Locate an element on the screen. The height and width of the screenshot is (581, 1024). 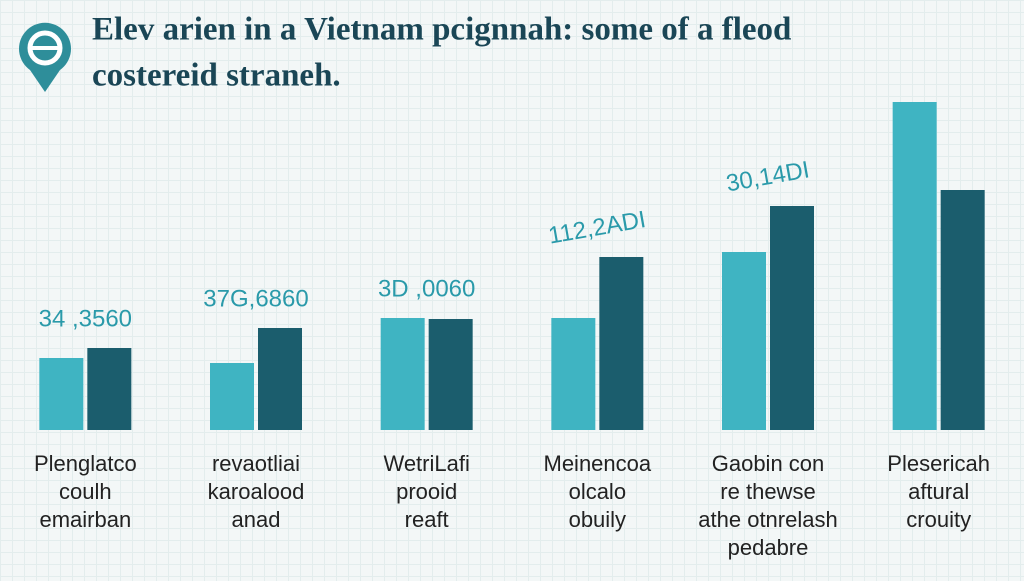
x-tick-label: Plenglatco is located at coordinates (85, 463).